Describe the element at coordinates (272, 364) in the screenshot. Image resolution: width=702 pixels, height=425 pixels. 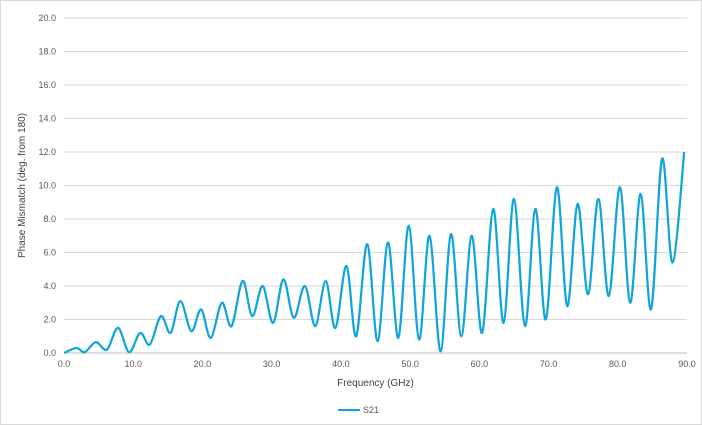
I see `x-tick-label: 30.0` at that location.